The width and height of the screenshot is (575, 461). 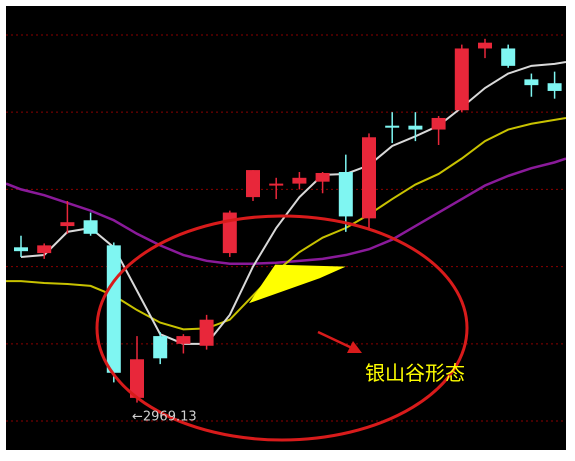 I want to click on silver-valley-highlight, so click(x=297, y=284).